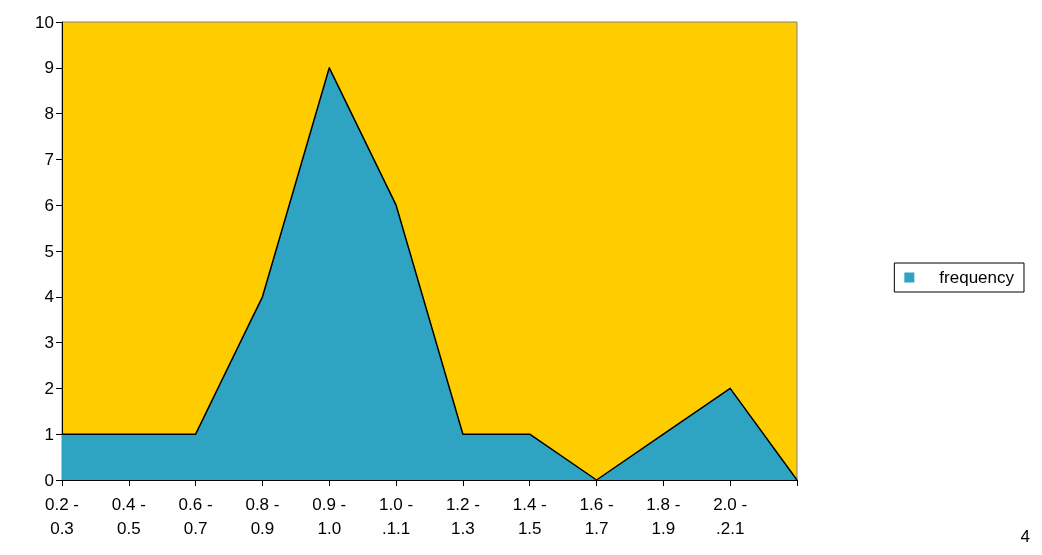  Describe the element at coordinates (49, 388) in the screenshot. I see `y-tick-label: 2` at that location.